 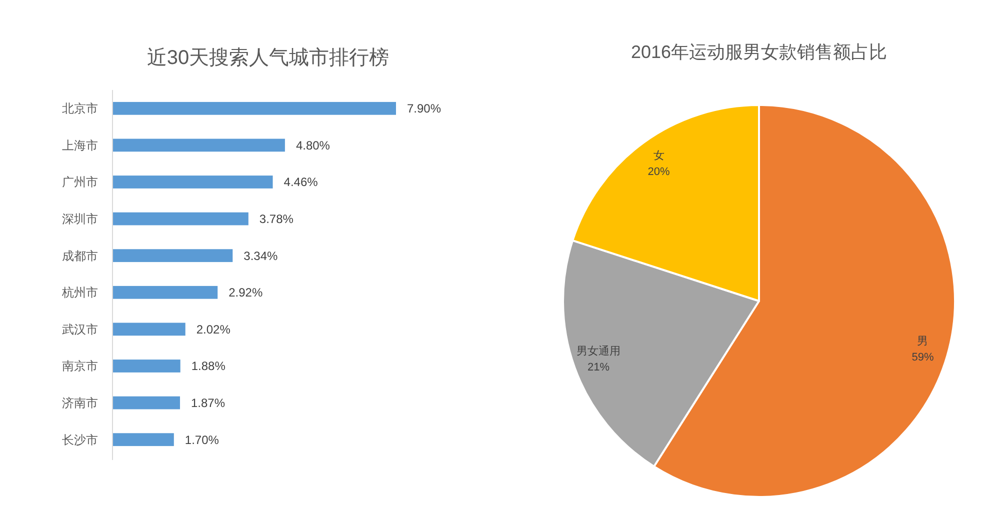 What do you see at coordinates (923, 357) in the screenshot?
I see `data-label: 59%` at bounding box center [923, 357].